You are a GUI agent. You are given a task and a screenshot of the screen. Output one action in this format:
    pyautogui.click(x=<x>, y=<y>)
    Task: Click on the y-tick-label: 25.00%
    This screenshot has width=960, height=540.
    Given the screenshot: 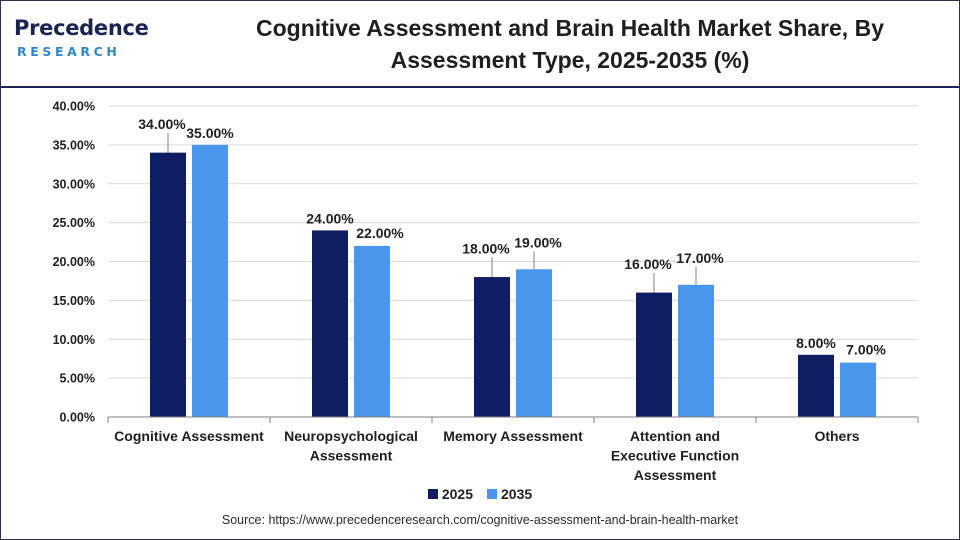 What is the action you would take?
    pyautogui.click(x=74, y=223)
    